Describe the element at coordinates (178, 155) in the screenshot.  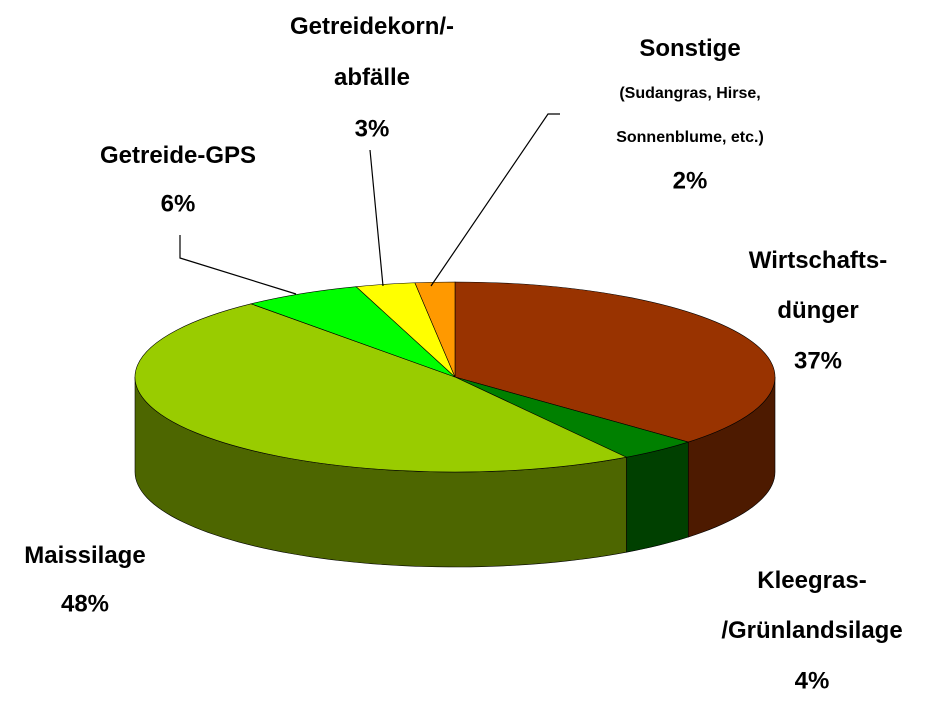
I see `category-label: Getreide-GPS` at that location.